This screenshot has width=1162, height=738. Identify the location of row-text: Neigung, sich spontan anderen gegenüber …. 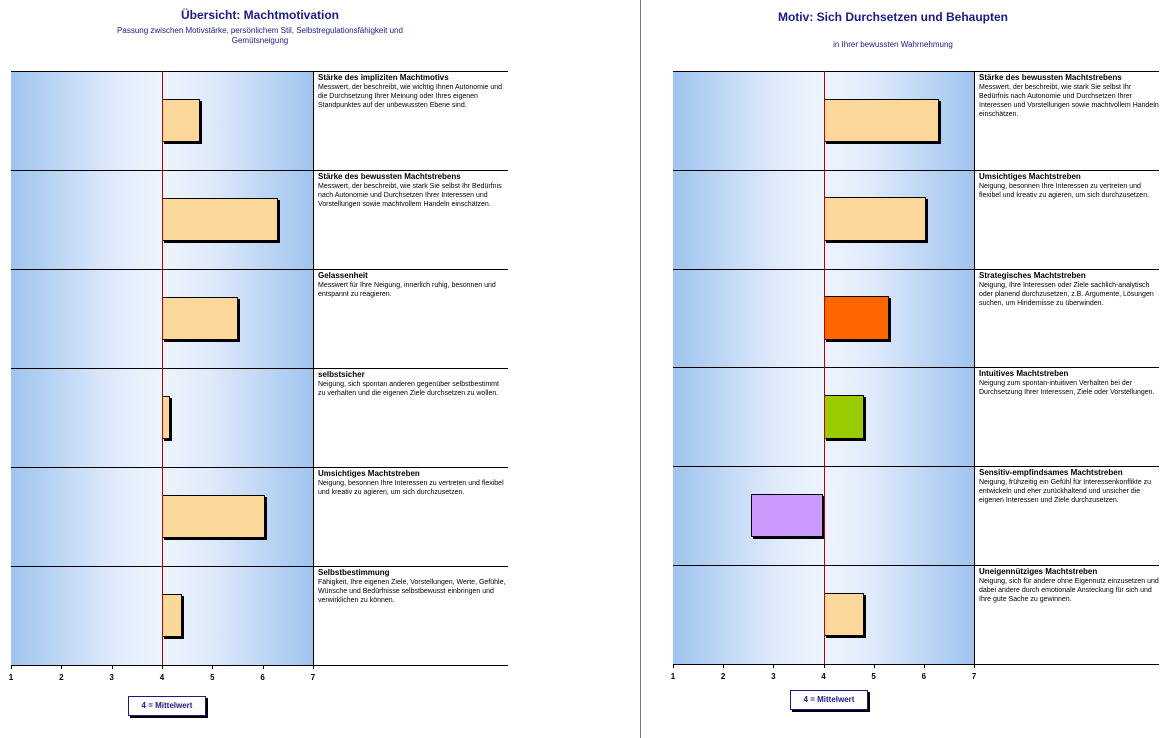
(408, 389).